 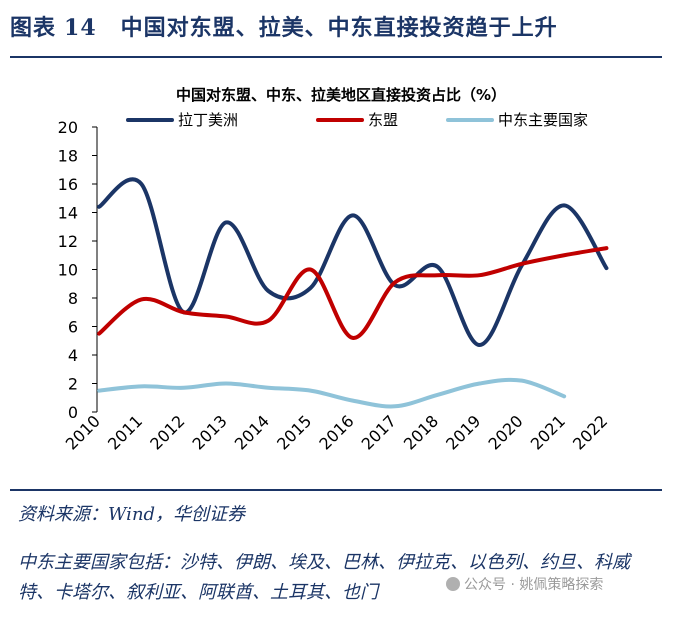 I want to click on x-tick-label: 2012, so click(x=167, y=432).